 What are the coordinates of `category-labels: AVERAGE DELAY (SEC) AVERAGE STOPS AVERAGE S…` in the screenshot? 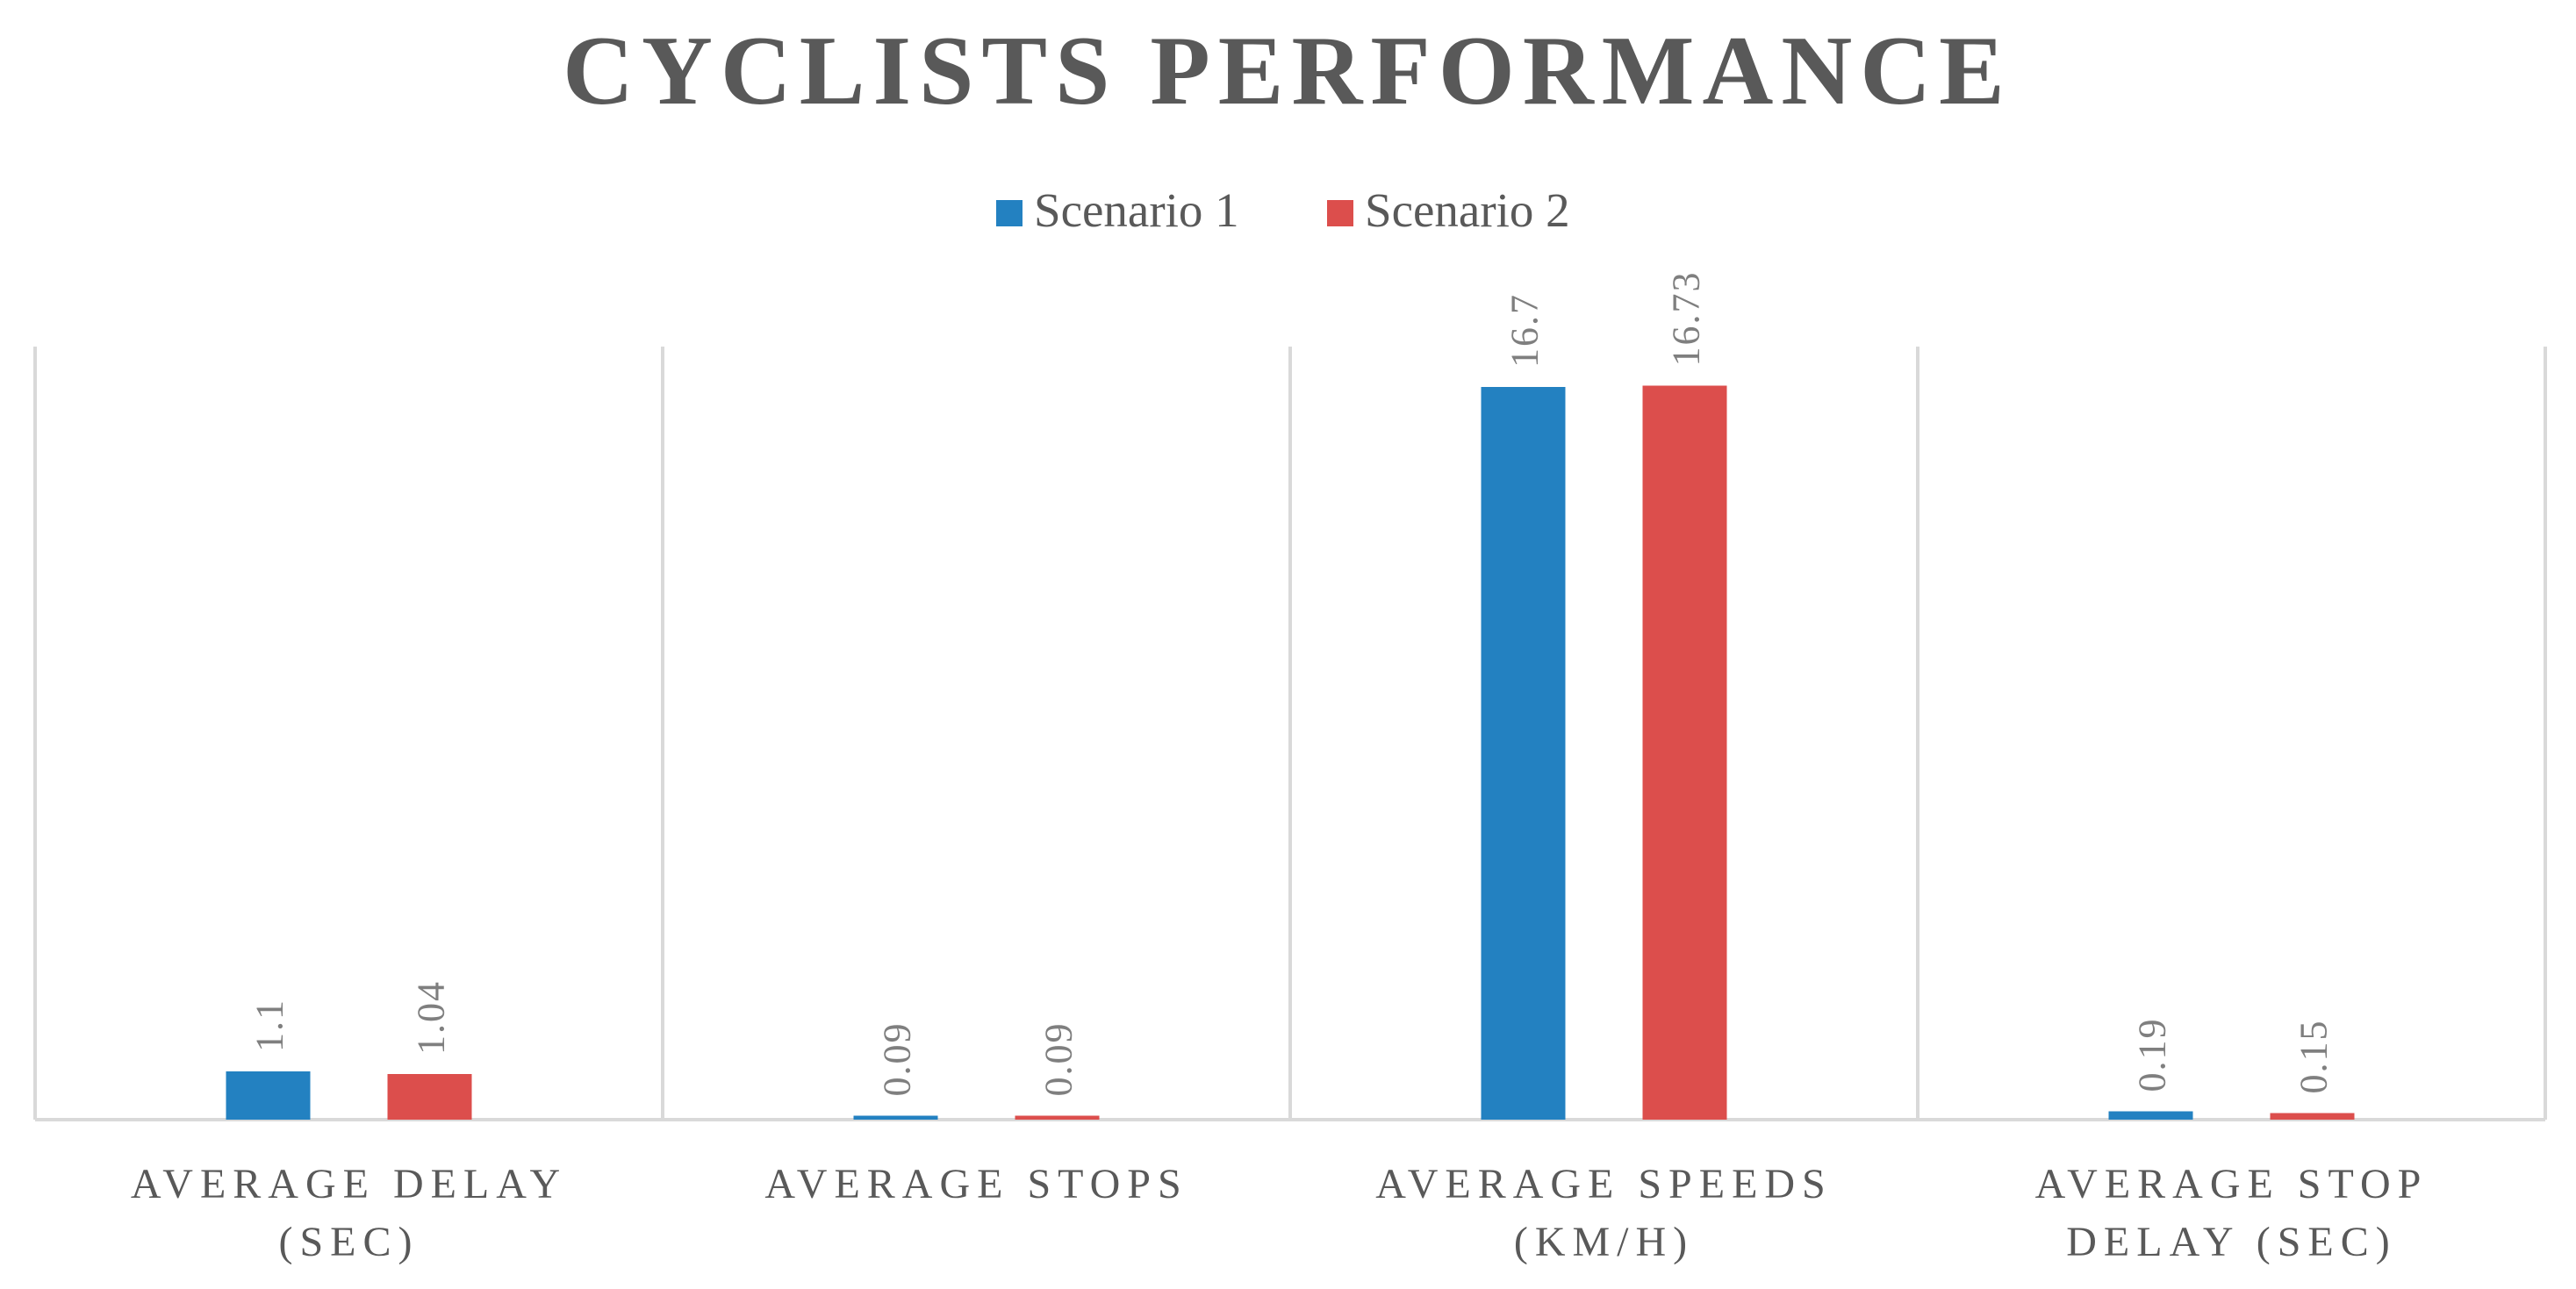 It's located at (1280, 1213).